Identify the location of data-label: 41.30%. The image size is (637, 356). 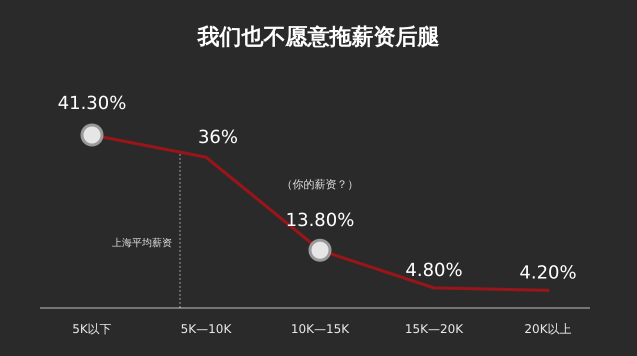
(92, 103).